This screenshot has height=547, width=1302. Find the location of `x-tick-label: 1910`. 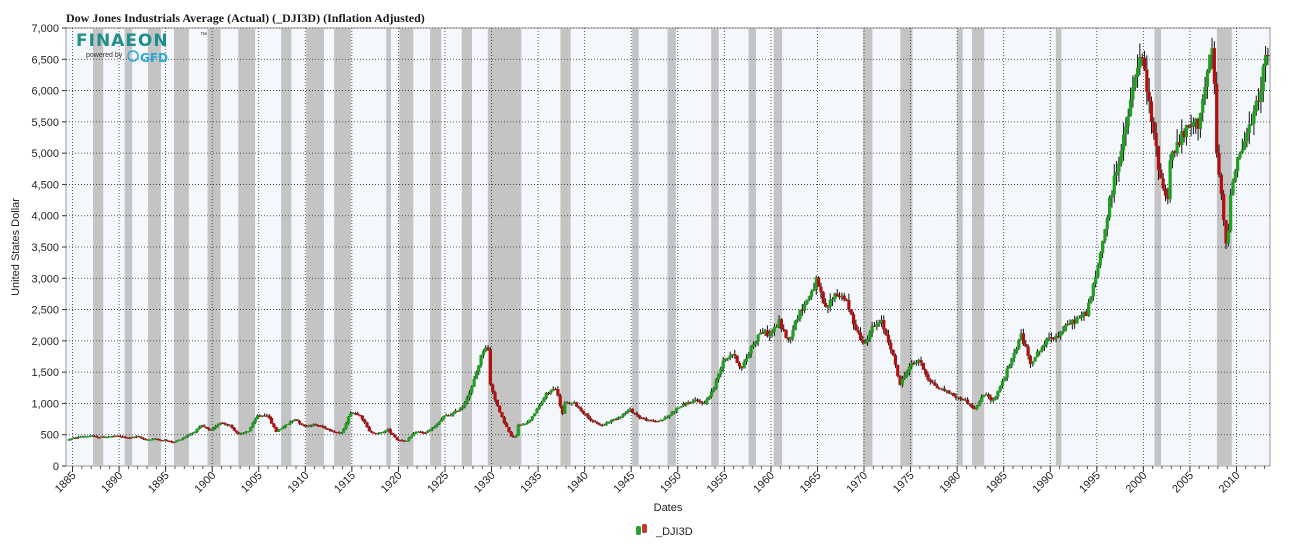

x-tick-label: 1910 is located at coordinates (299, 483).